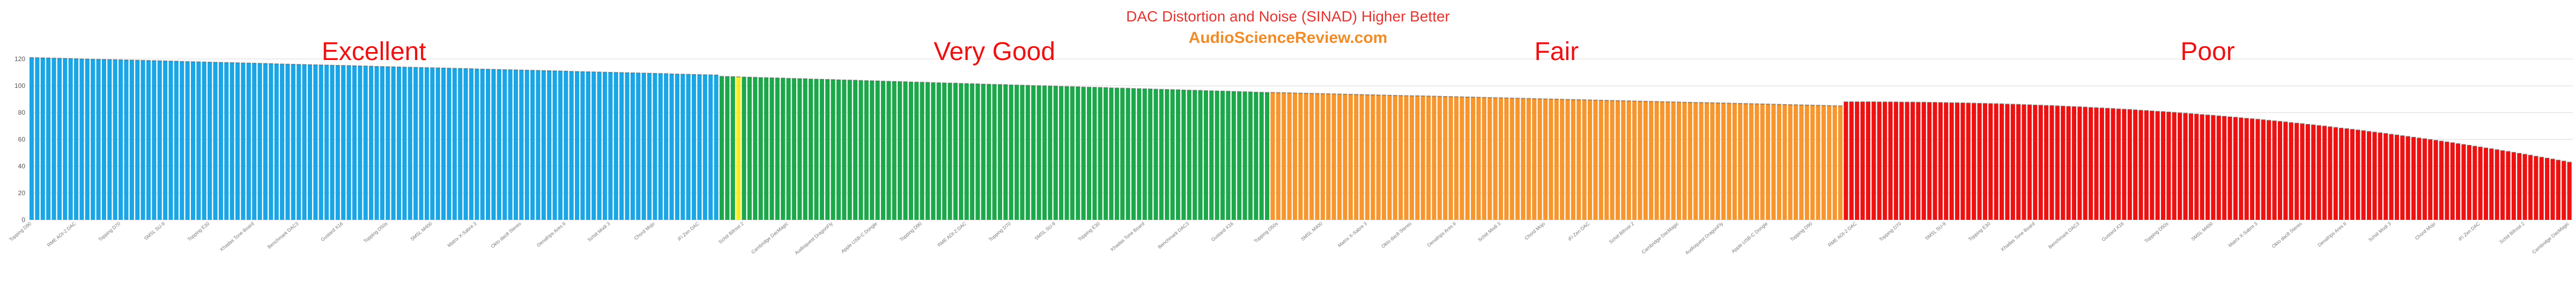 Image resolution: width=2576 pixels, height=296 pixels. I want to click on x-tick-label-272: Chord Mojo, so click(1534, 231).